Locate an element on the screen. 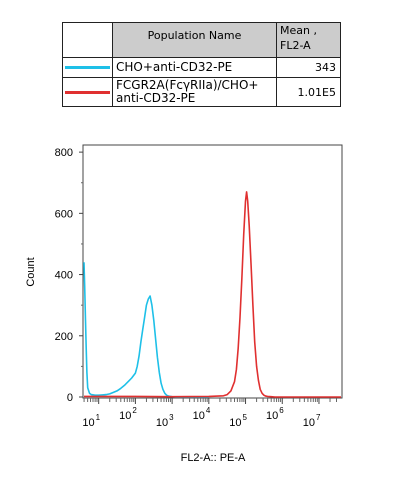  legend-header-mean: Mean , FL2-A is located at coordinates (308, 40).